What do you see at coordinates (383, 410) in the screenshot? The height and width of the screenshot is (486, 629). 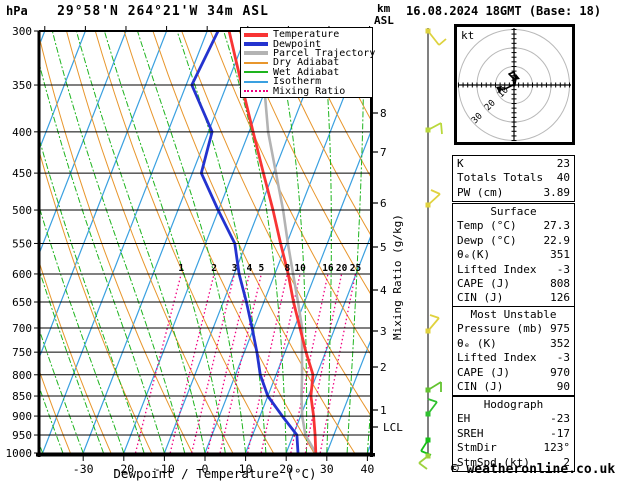 I see `km-tick-label: 1` at bounding box center [383, 410].